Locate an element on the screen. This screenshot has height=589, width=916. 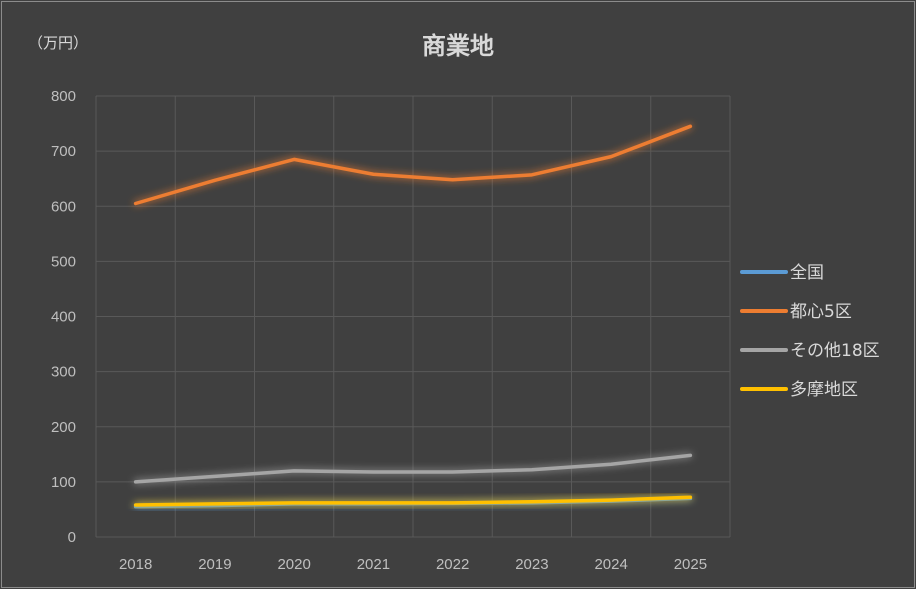
x-tick-label: 2021 is located at coordinates (373, 564).